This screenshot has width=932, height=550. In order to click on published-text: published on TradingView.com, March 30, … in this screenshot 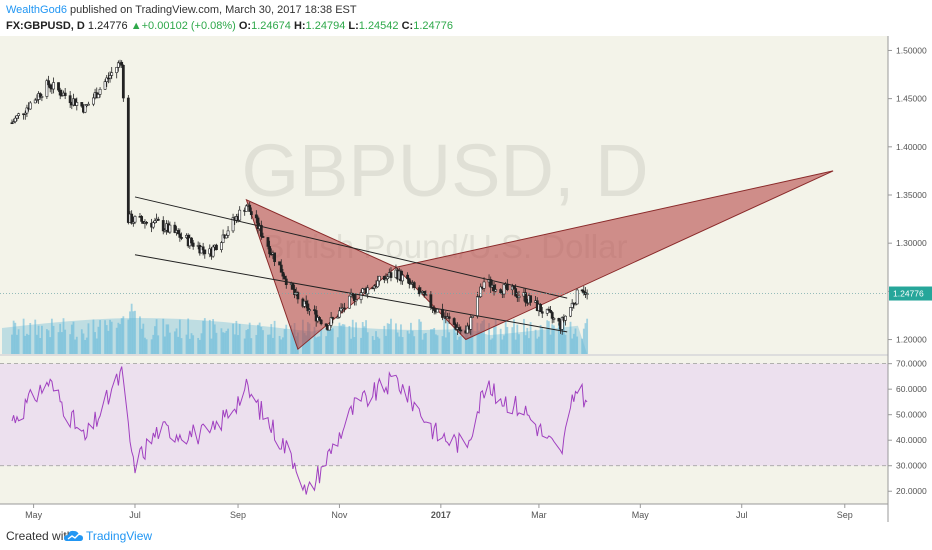, I will do `click(213, 10)`.